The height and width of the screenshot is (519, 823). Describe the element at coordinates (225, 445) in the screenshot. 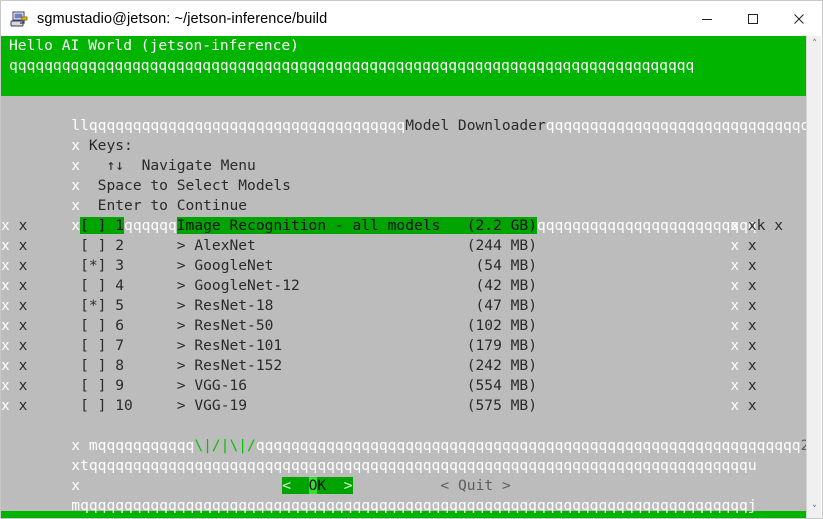

I see `scrollbar-thumb: \|/|\|/` at that location.